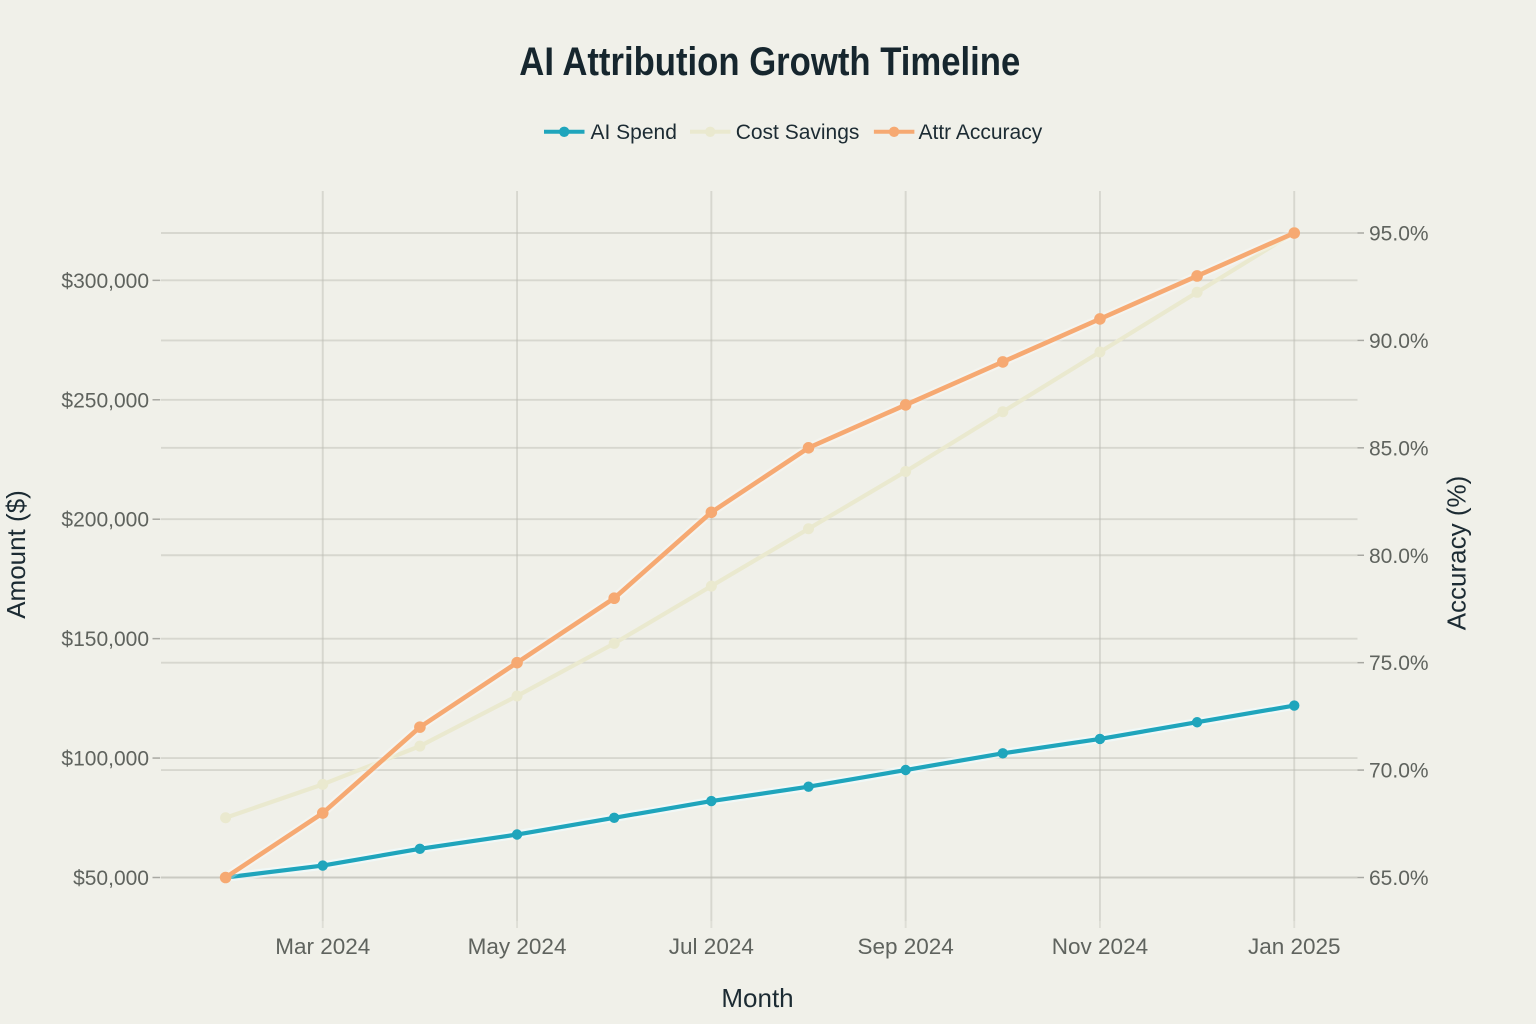 Image resolution: width=1536 pixels, height=1024 pixels. What do you see at coordinates (1399, 556) in the screenshot?
I see `svg-text: 80.0%` at bounding box center [1399, 556].